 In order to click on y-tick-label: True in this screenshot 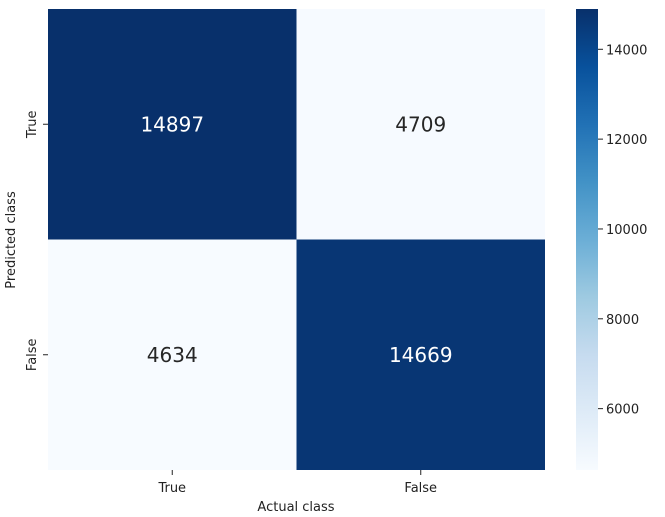, I will do `click(32, 124)`.